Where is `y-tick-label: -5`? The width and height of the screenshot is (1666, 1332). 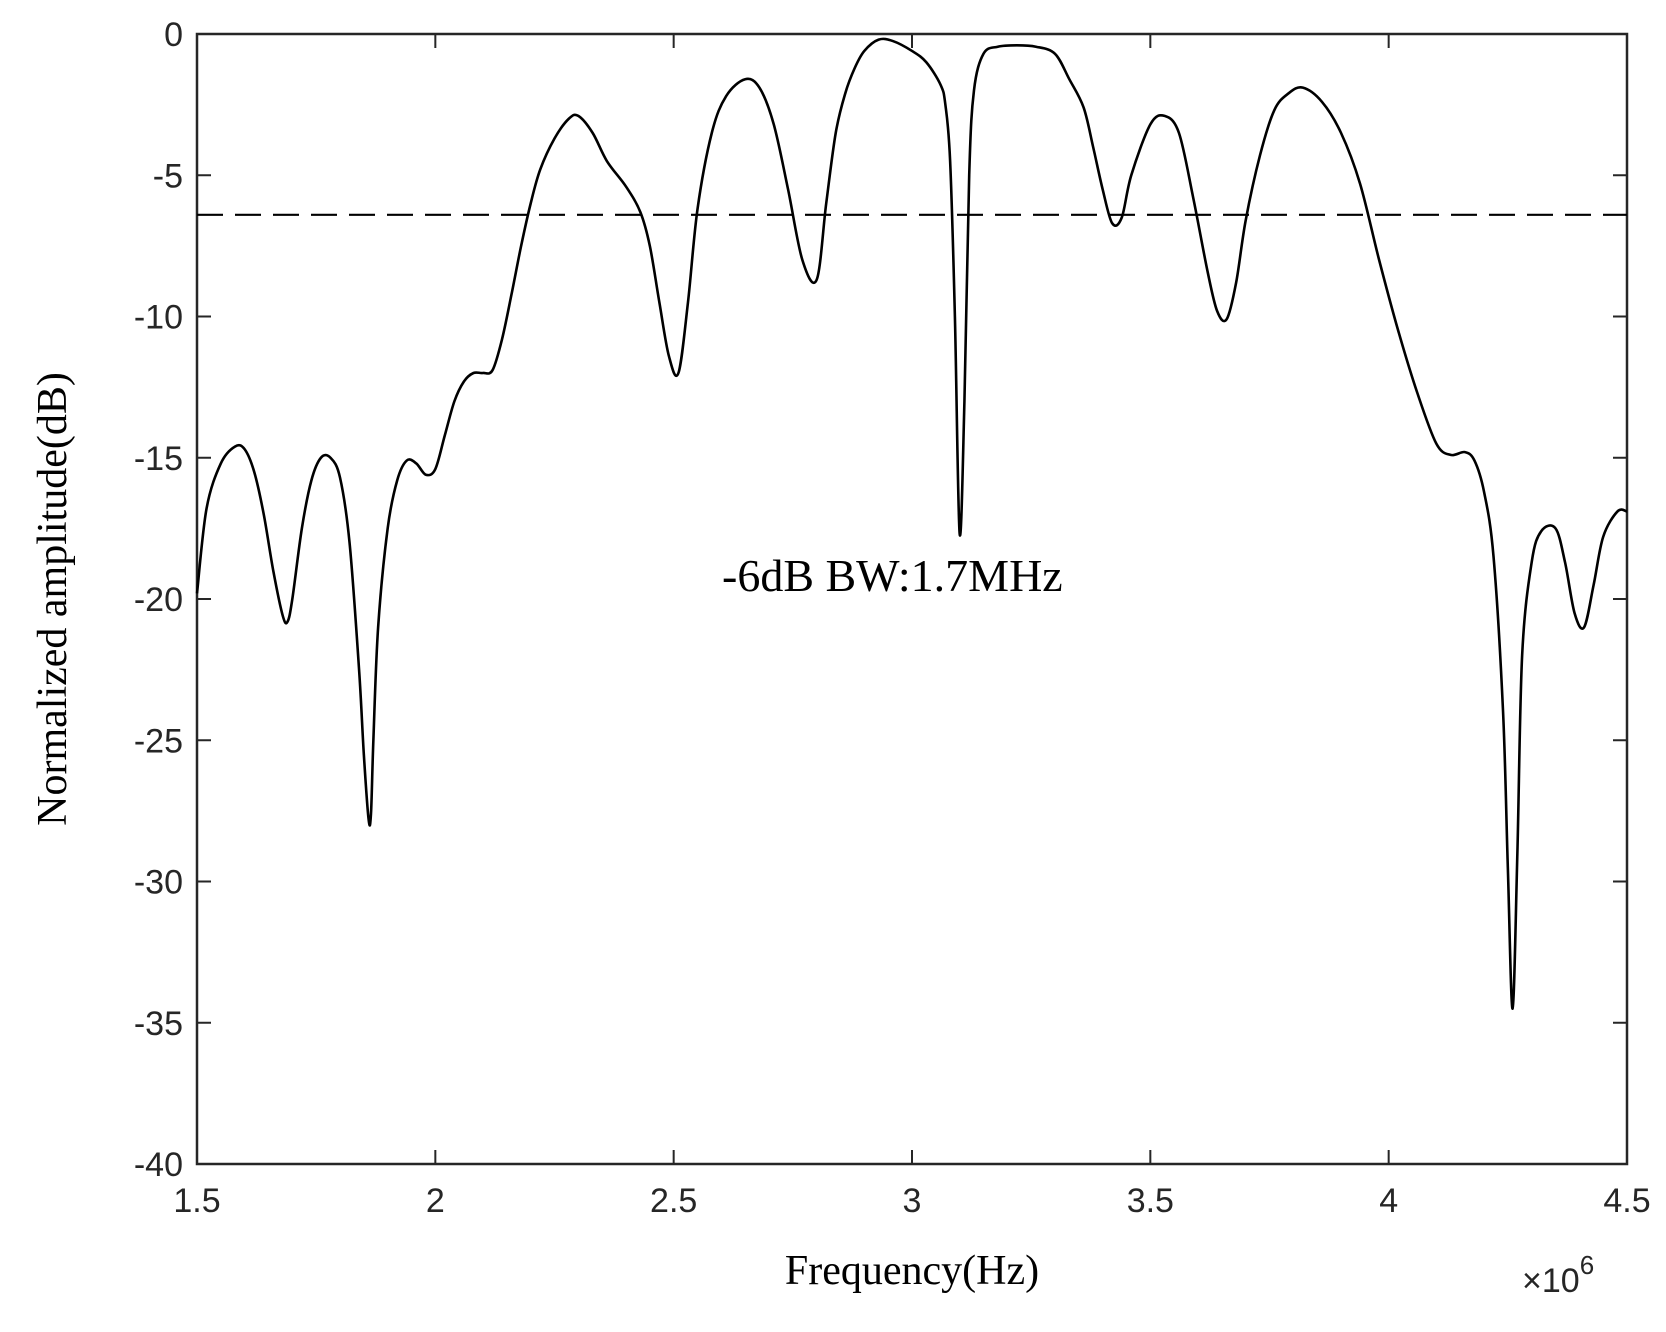
y-tick-label: -5 is located at coordinates (168, 176).